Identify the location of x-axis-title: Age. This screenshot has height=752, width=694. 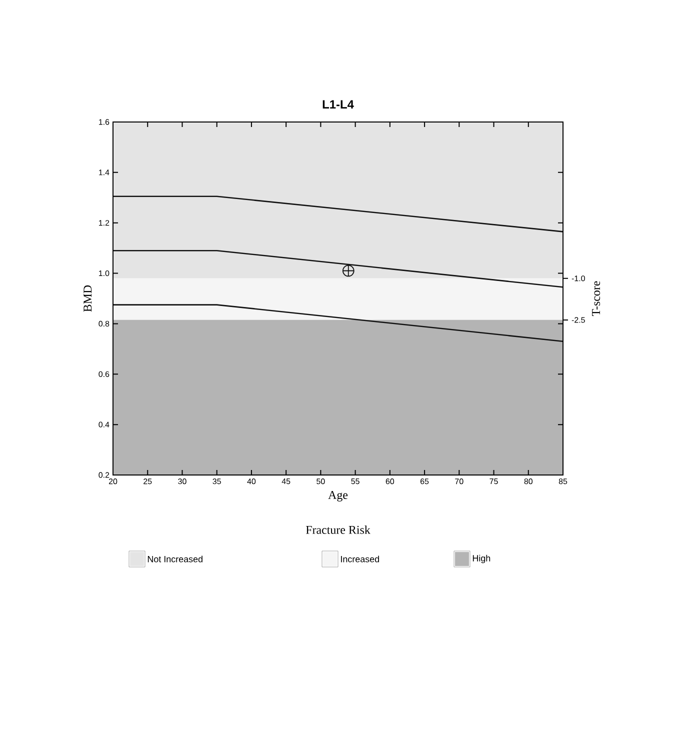
(338, 496).